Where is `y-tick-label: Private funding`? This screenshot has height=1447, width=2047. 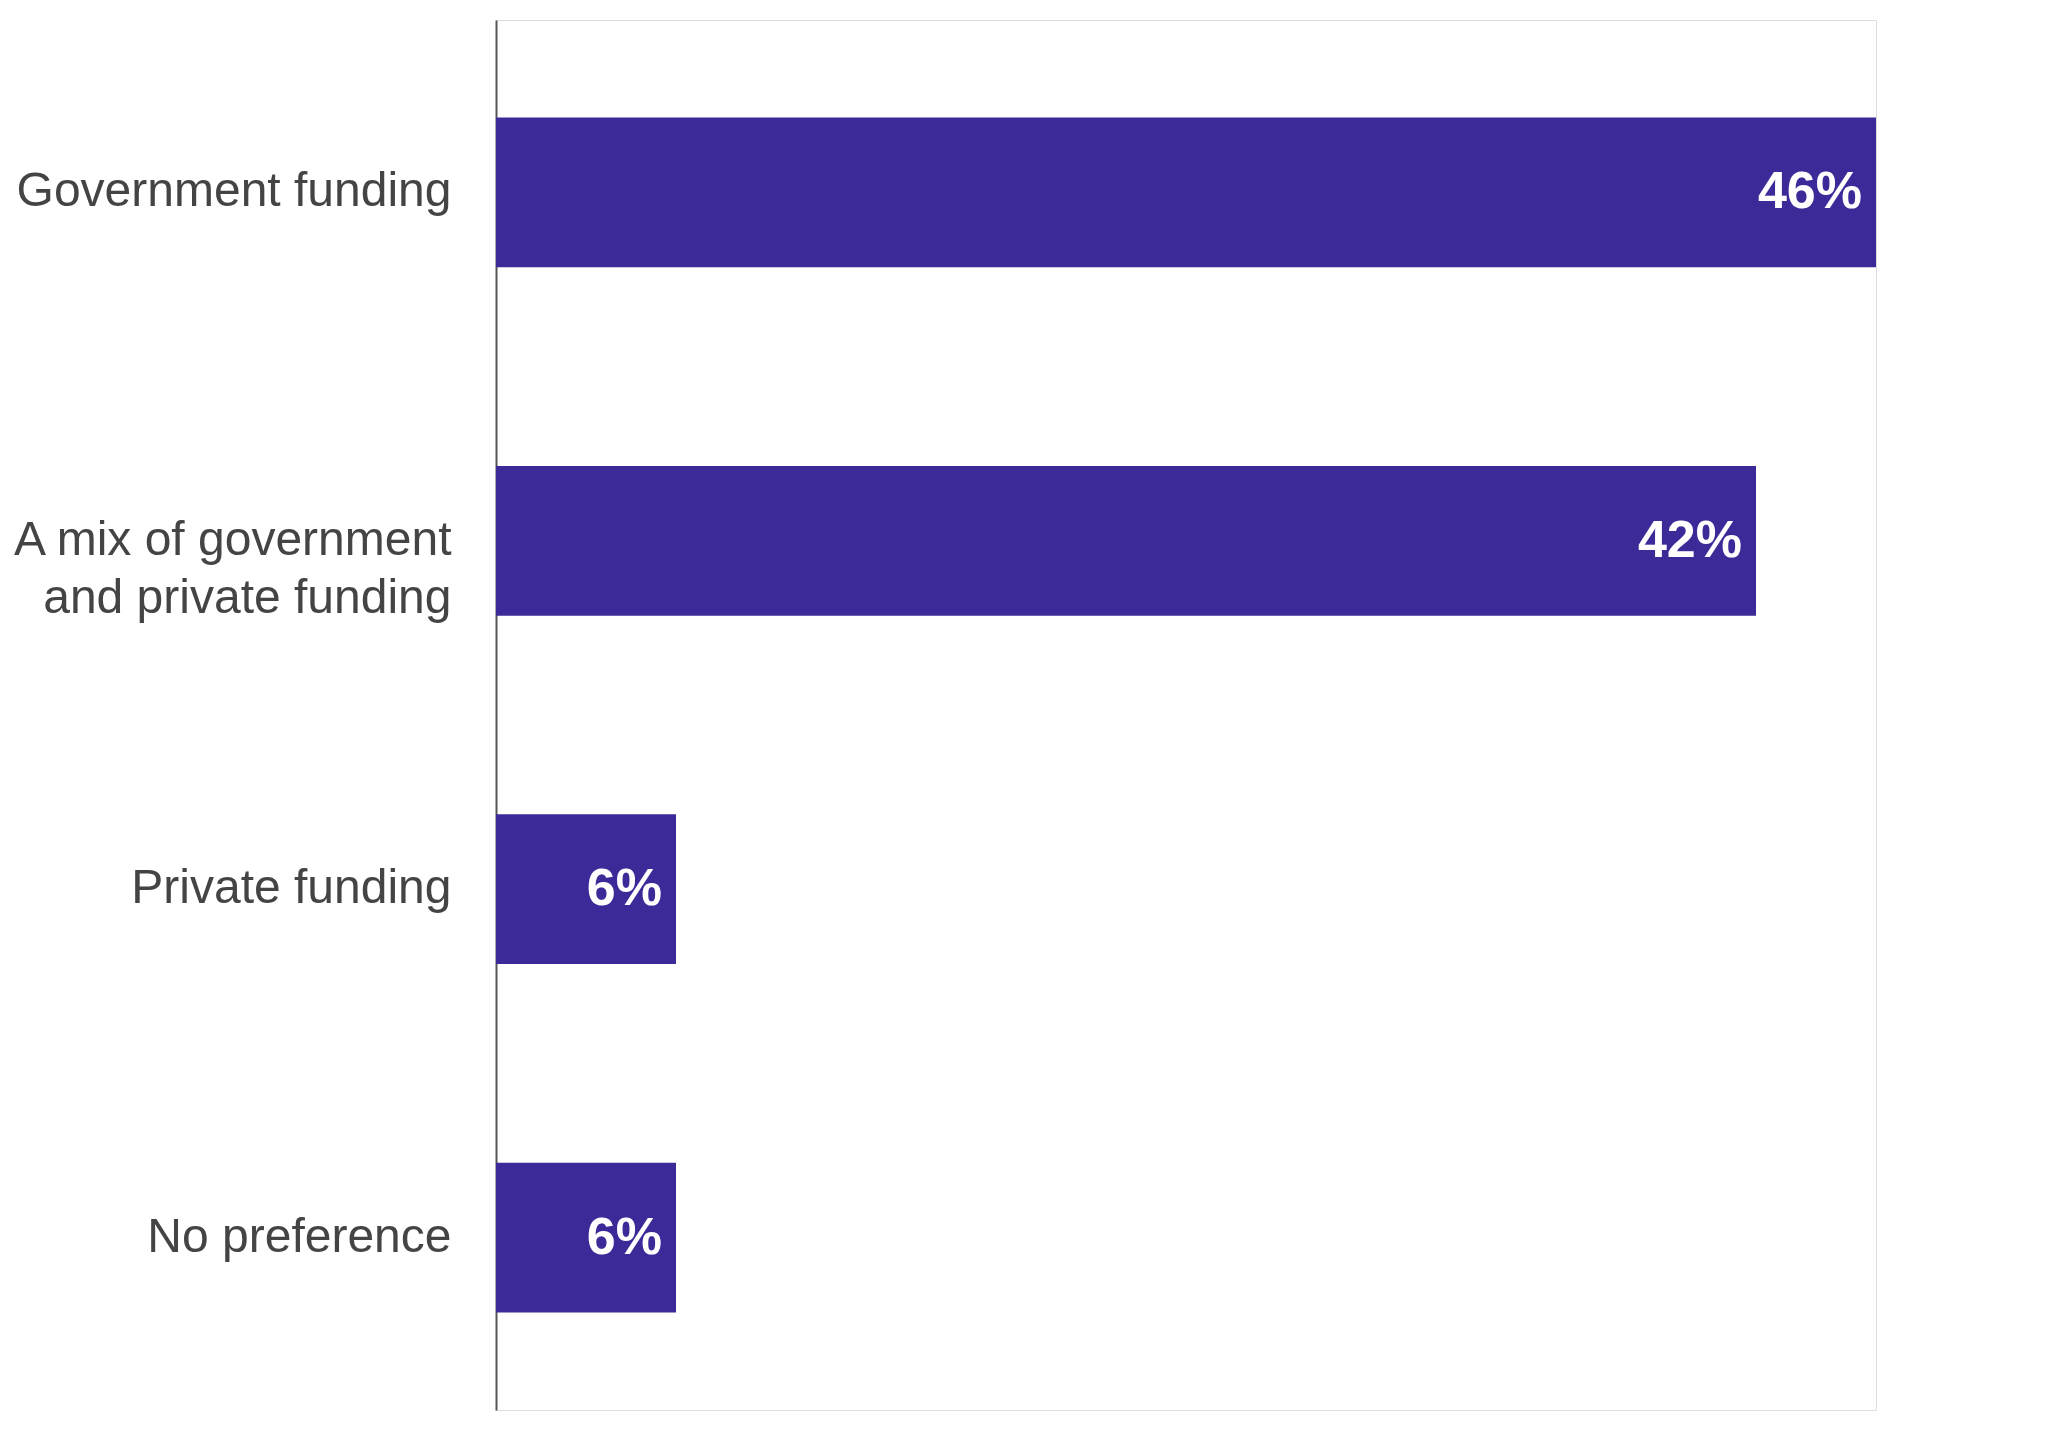 y-tick-label: Private funding is located at coordinates (291, 887).